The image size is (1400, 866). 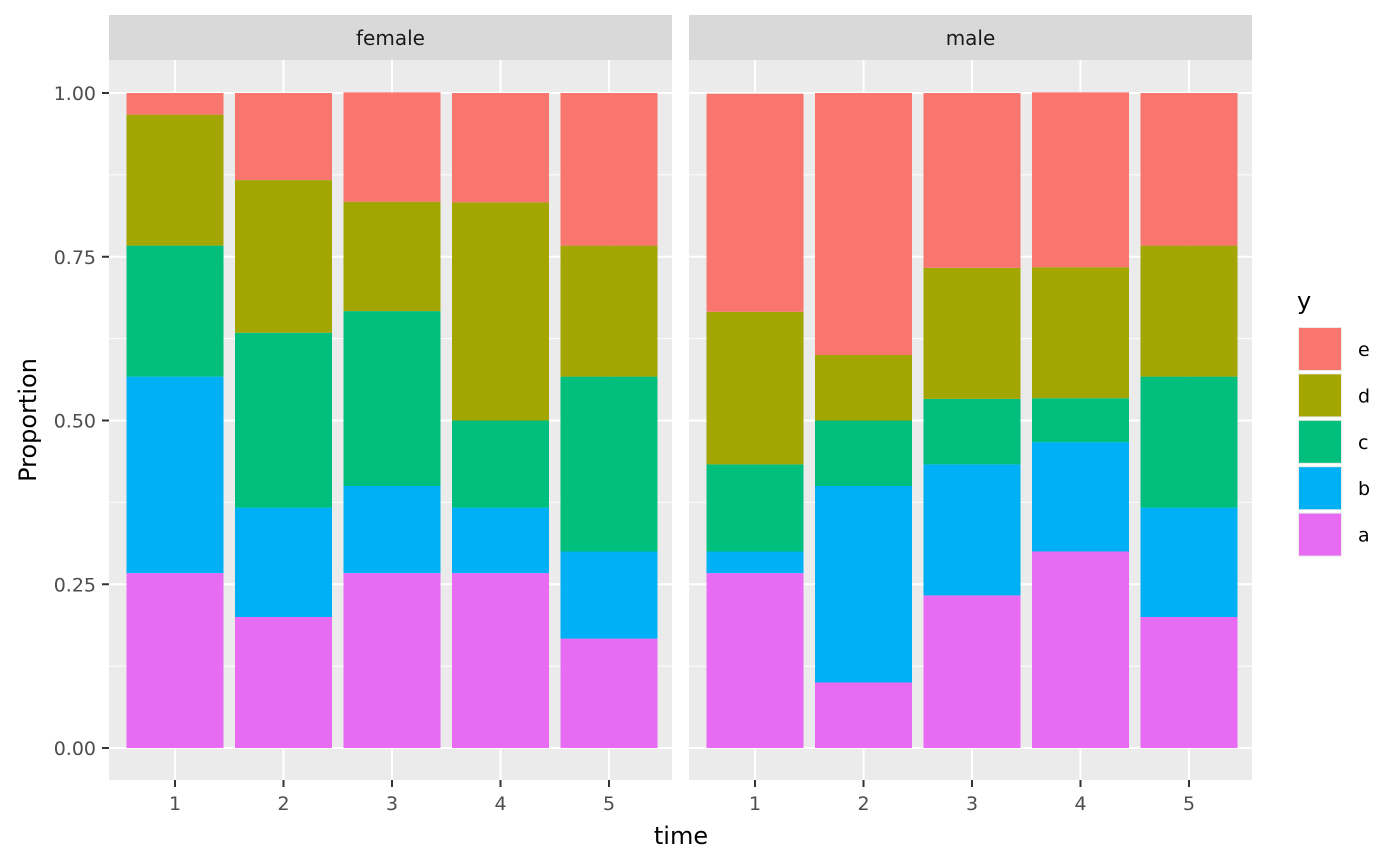 What do you see at coordinates (972, 180) in the screenshot?
I see `bar-male-3-e` at bounding box center [972, 180].